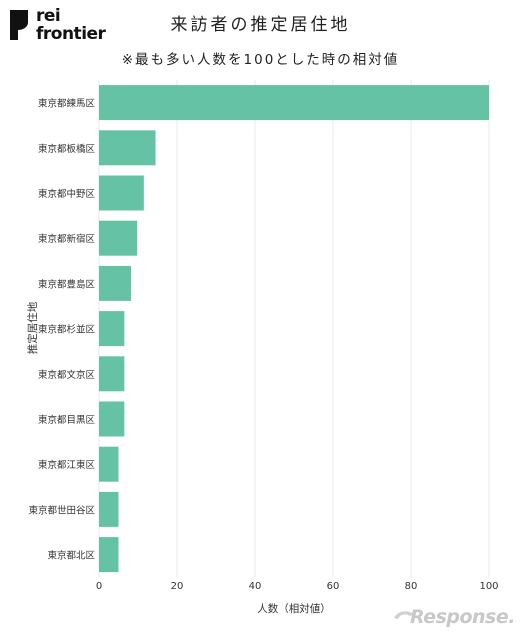  I want to click on chart-subtitle: ※最も多い人数を100とした時の相対値, so click(260, 60).